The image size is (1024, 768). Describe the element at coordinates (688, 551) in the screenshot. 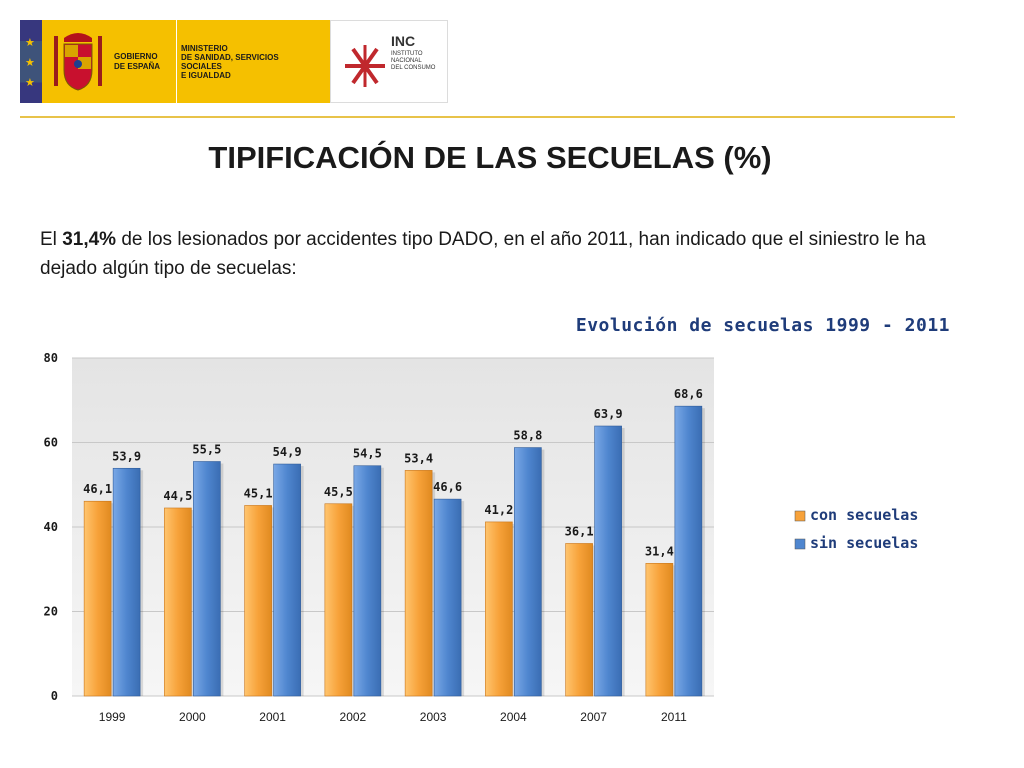

I see `bar-sin-secuelas-2011` at that location.